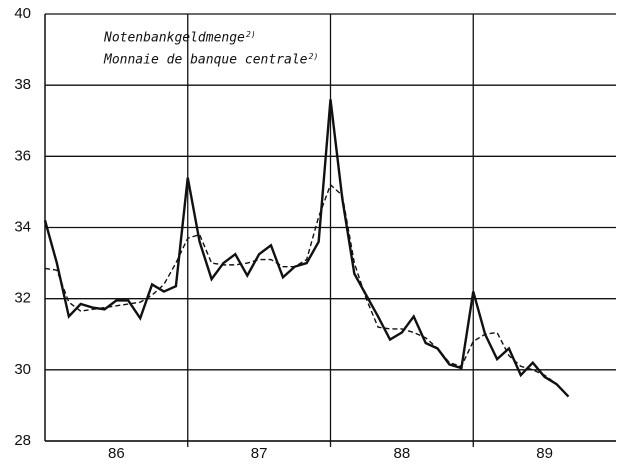 Image resolution: width=618 pixels, height=464 pixels. Describe the element at coordinates (22, 155) in the screenshot. I see `y-tick-label: 36` at that location.